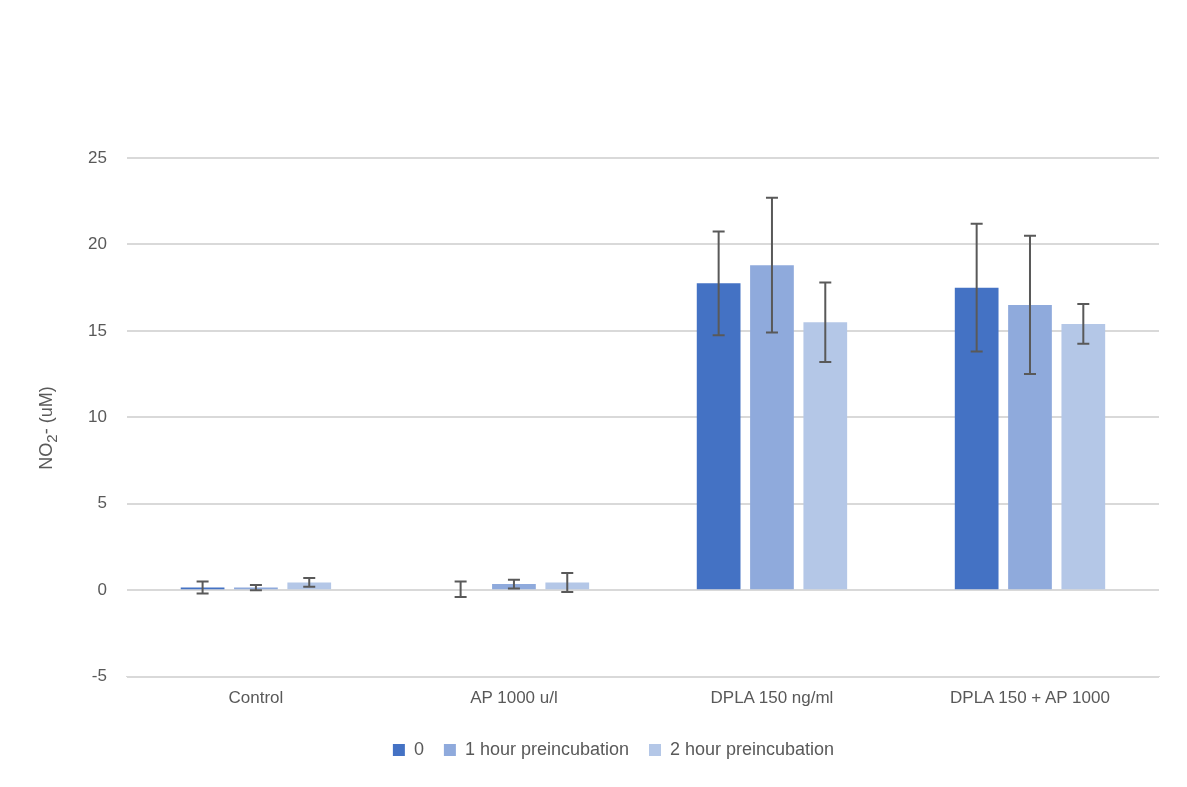 The height and width of the screenshot is (787, 1187). I want to click on legend-label: 0, so click(418, 748).